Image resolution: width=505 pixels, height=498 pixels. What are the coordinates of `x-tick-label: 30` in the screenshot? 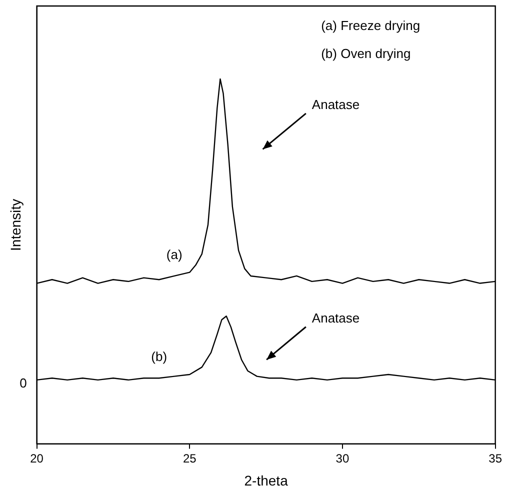 It's located at (343, 458).